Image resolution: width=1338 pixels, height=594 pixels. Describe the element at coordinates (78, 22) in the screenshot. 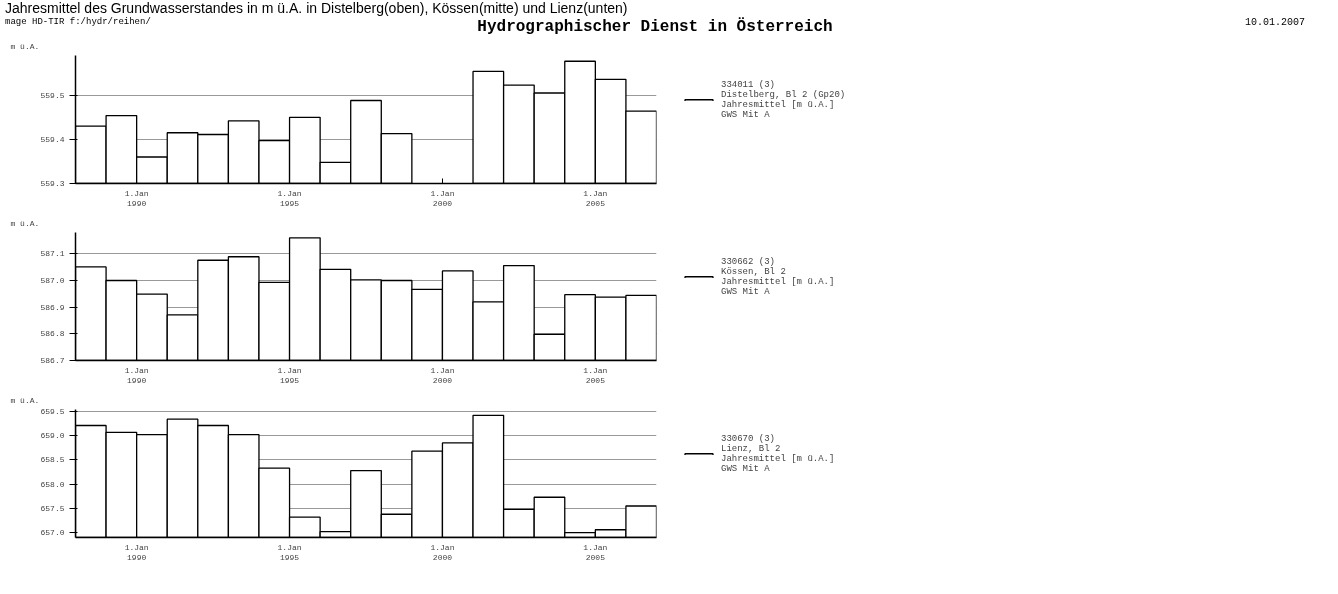

I see `text: mage HD-TIR f:/hydr/reihen/` at that location.